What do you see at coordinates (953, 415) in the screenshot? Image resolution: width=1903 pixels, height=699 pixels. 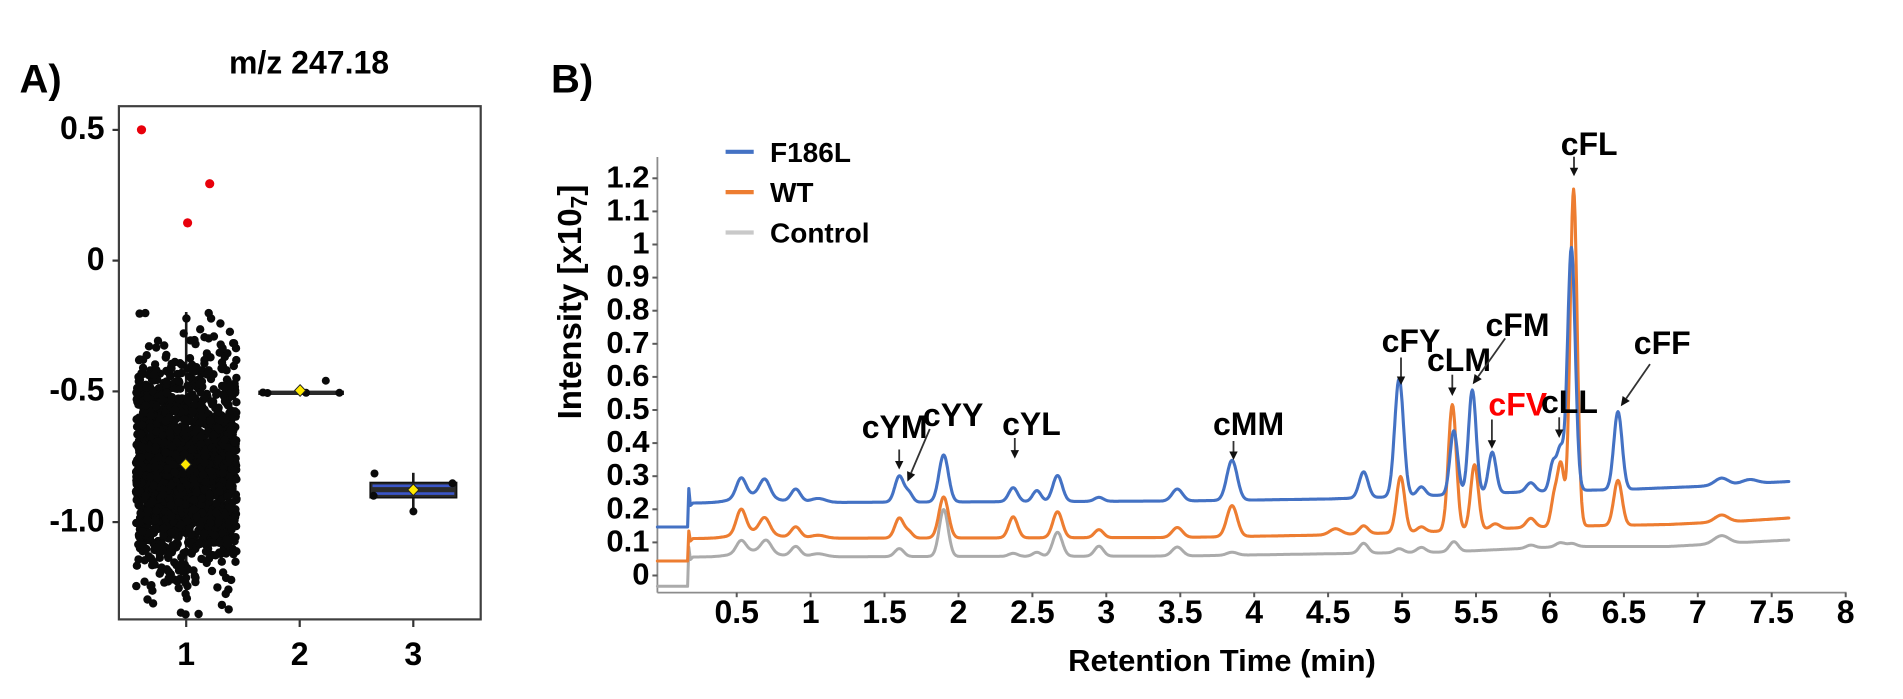 I see `svg-text: cYY` at bounding box center [953, 415].